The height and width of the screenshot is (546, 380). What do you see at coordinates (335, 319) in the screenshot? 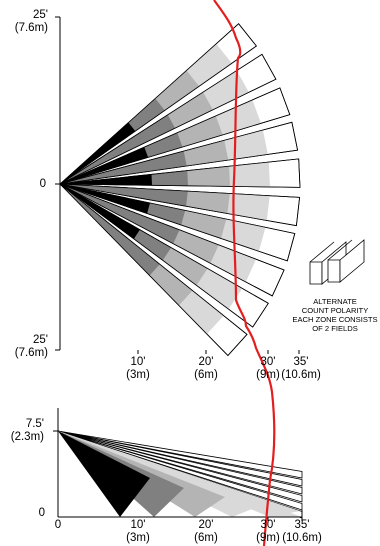
I see `legend-line-3: EACH ZONE CONSISTS` at bounding box center [335, 319].